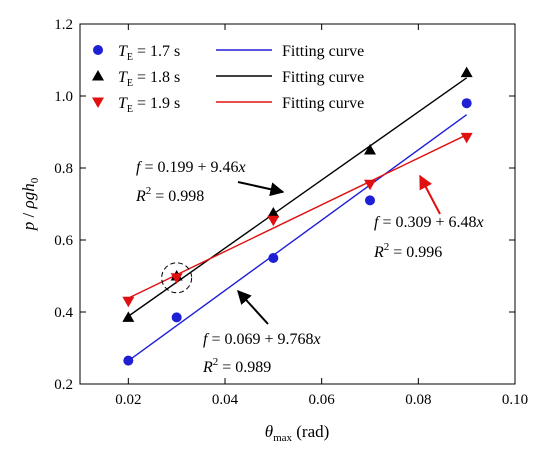 This screenshot has width=550, height=457. Describe the element at coordinates (63, 25) in the screenshot. I see `y-tick-label: 1.2` at that location.